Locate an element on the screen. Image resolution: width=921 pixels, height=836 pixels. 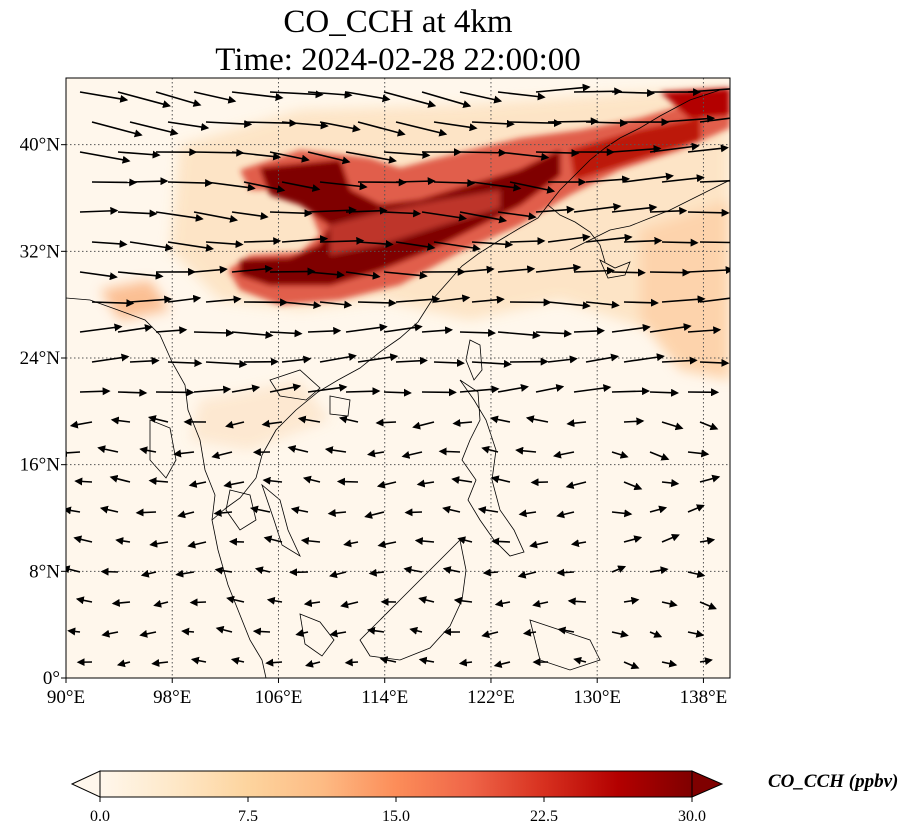
lat-tick-label: 32°N is located at coordinates (40, 251).